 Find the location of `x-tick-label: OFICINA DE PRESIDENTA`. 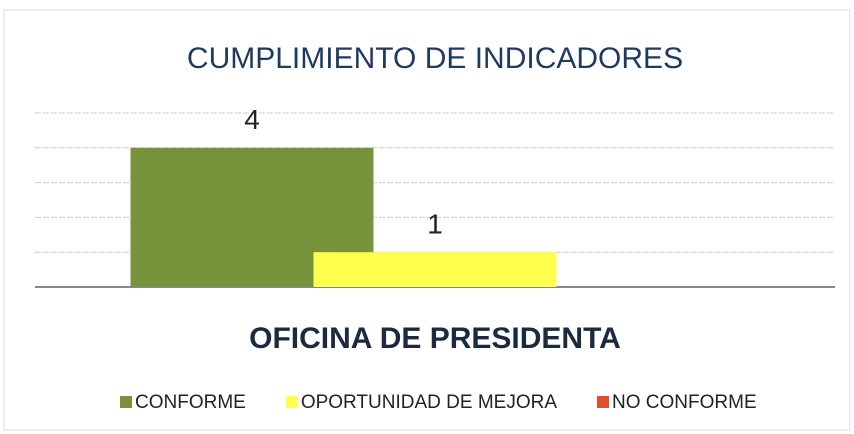

x-tick-label: OFICINA DE PRESIDENTA is located at coordinates (435, 338).